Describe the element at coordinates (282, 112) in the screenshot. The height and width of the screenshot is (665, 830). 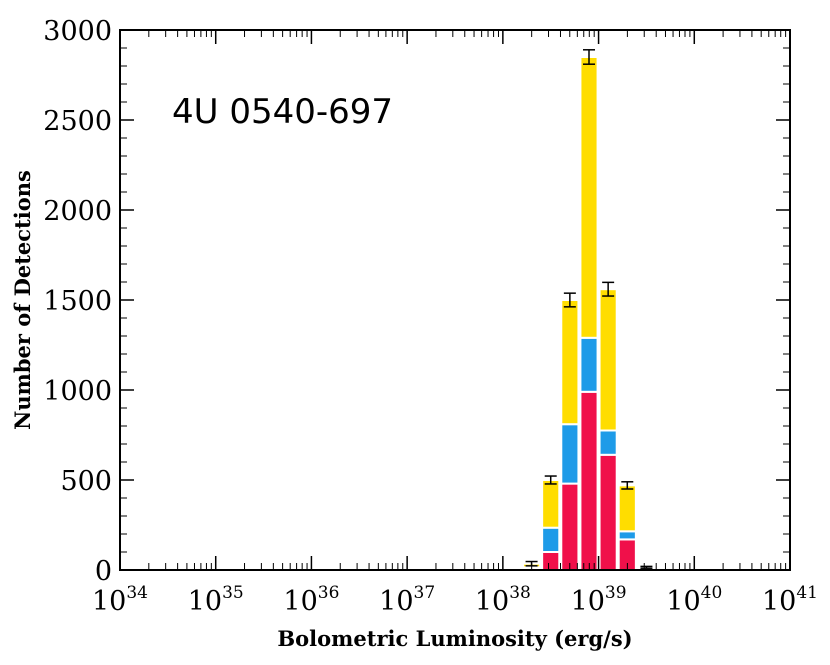
I see `annotation-label: 4U 0540-697` at that location.